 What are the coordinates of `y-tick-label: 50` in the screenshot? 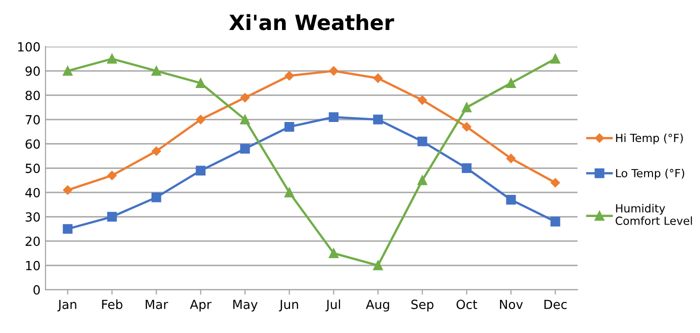 It's located at (33, 169).